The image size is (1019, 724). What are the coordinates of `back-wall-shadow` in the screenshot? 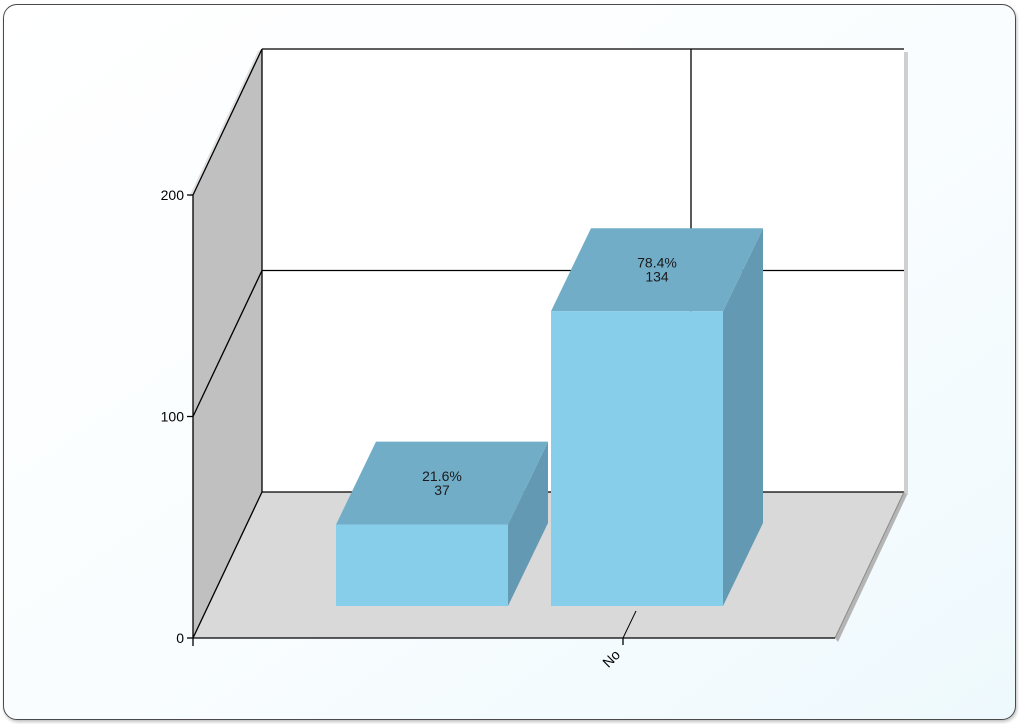 It's located at (906, 273).